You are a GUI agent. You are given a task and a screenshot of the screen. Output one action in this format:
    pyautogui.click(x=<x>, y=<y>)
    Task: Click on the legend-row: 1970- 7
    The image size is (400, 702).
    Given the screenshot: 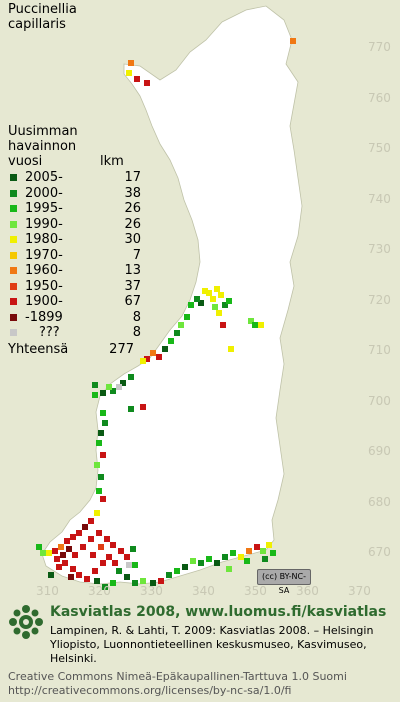 What is the action you would take?
    pyautogui.click(x=74, y=256)
    